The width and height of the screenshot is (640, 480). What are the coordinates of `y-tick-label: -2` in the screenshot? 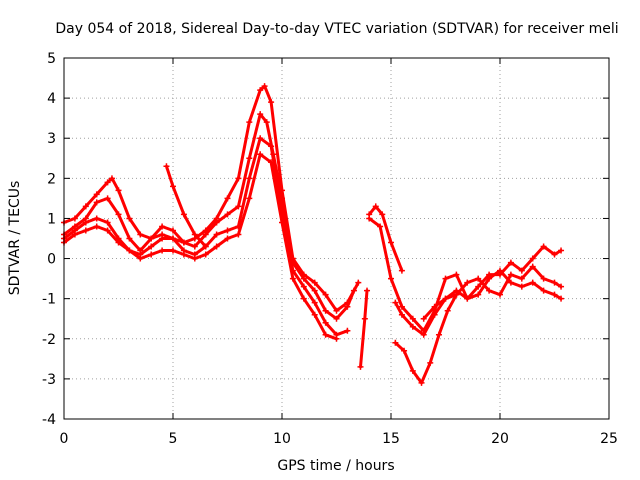 It's located at (49, 340).